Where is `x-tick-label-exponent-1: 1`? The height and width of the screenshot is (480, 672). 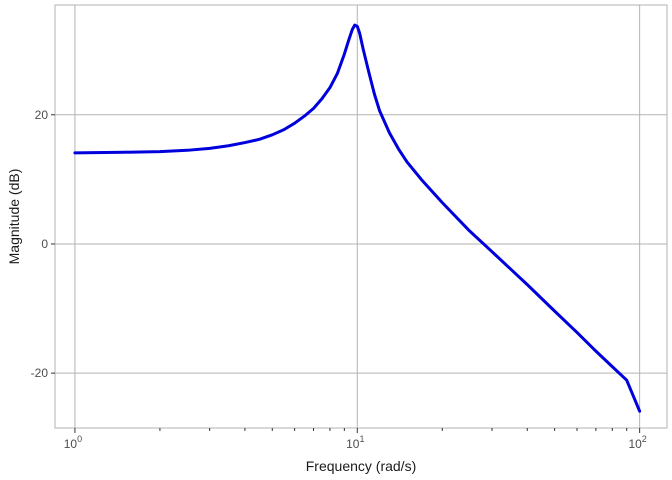 x-tick-label-exponent-1: 1 is located at coordinates (361, 439).